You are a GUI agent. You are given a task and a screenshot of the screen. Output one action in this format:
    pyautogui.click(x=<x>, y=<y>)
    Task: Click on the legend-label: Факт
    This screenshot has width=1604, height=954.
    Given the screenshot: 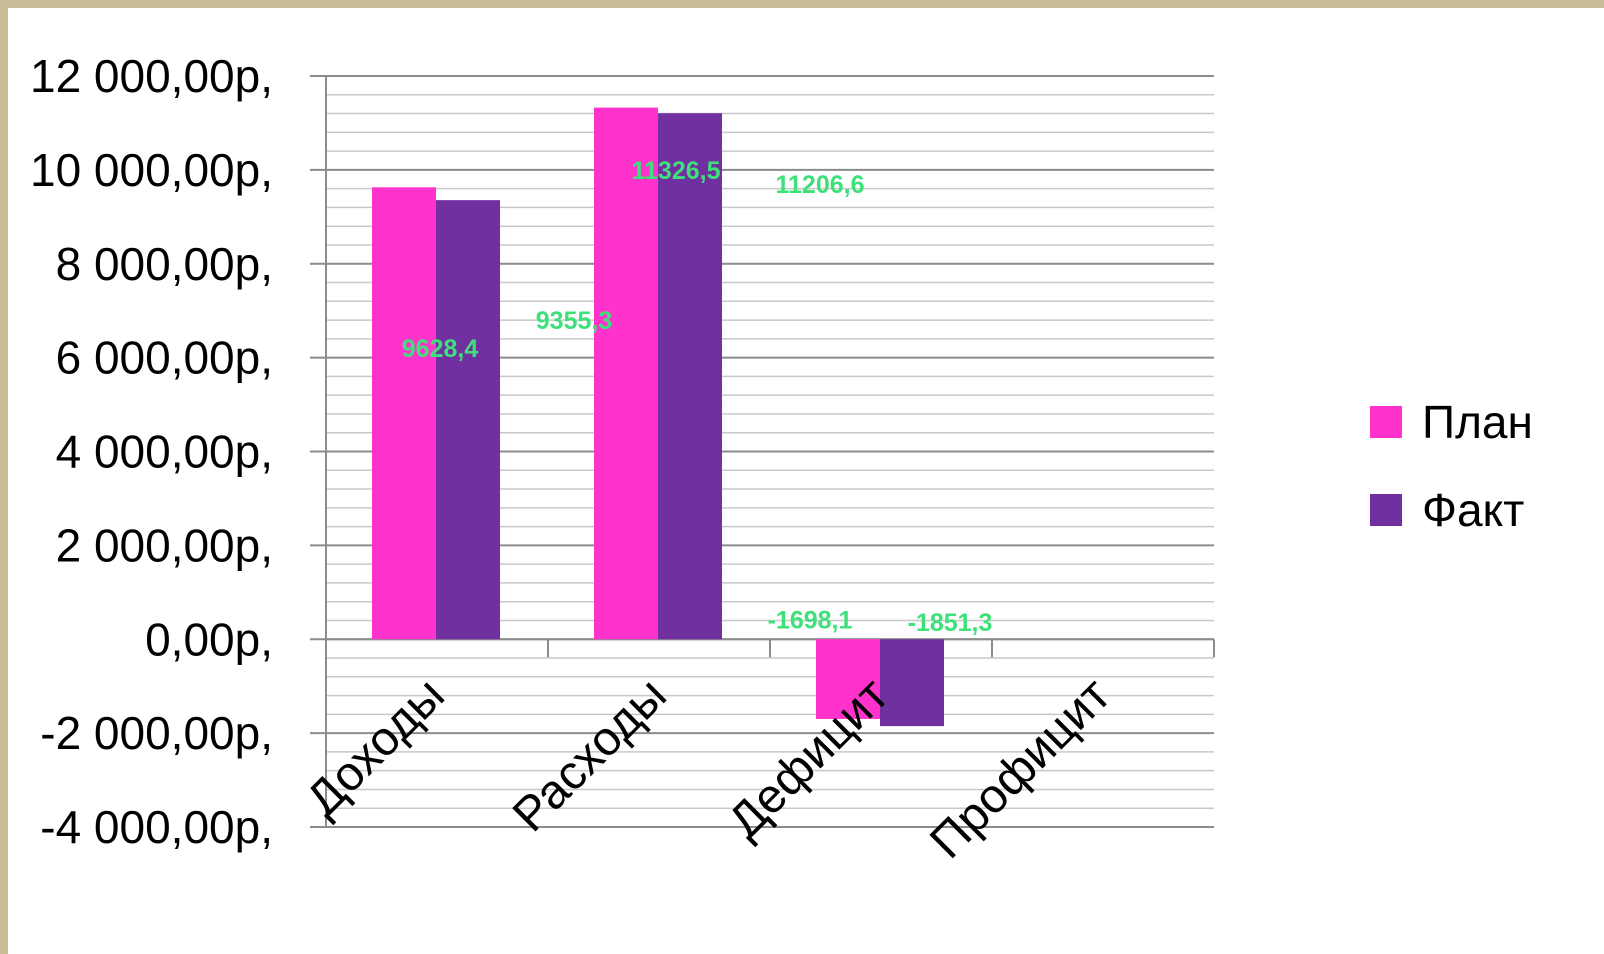 What is the action you would take?
    pyautogui.click(x=1473, y=510)
    